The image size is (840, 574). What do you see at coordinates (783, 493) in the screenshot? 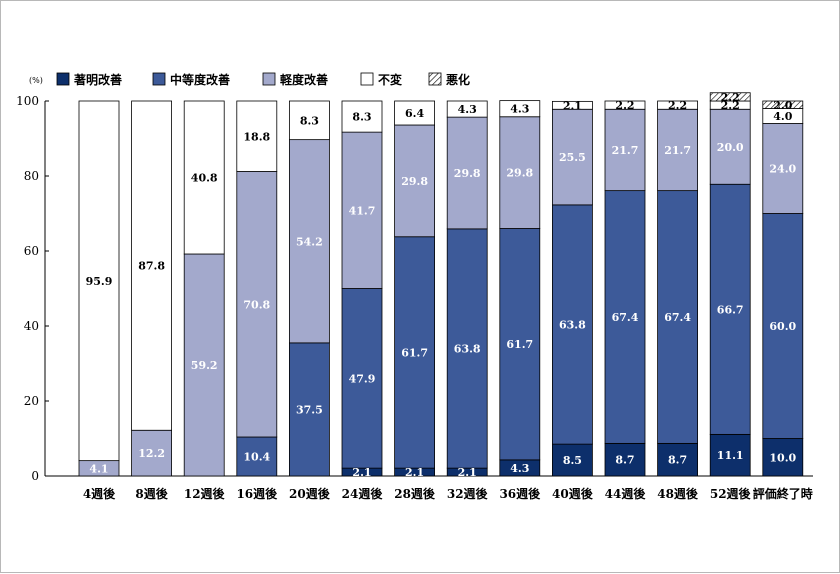
I see `x-tick-label: 評価終了時` at bounding box center [783, 493].